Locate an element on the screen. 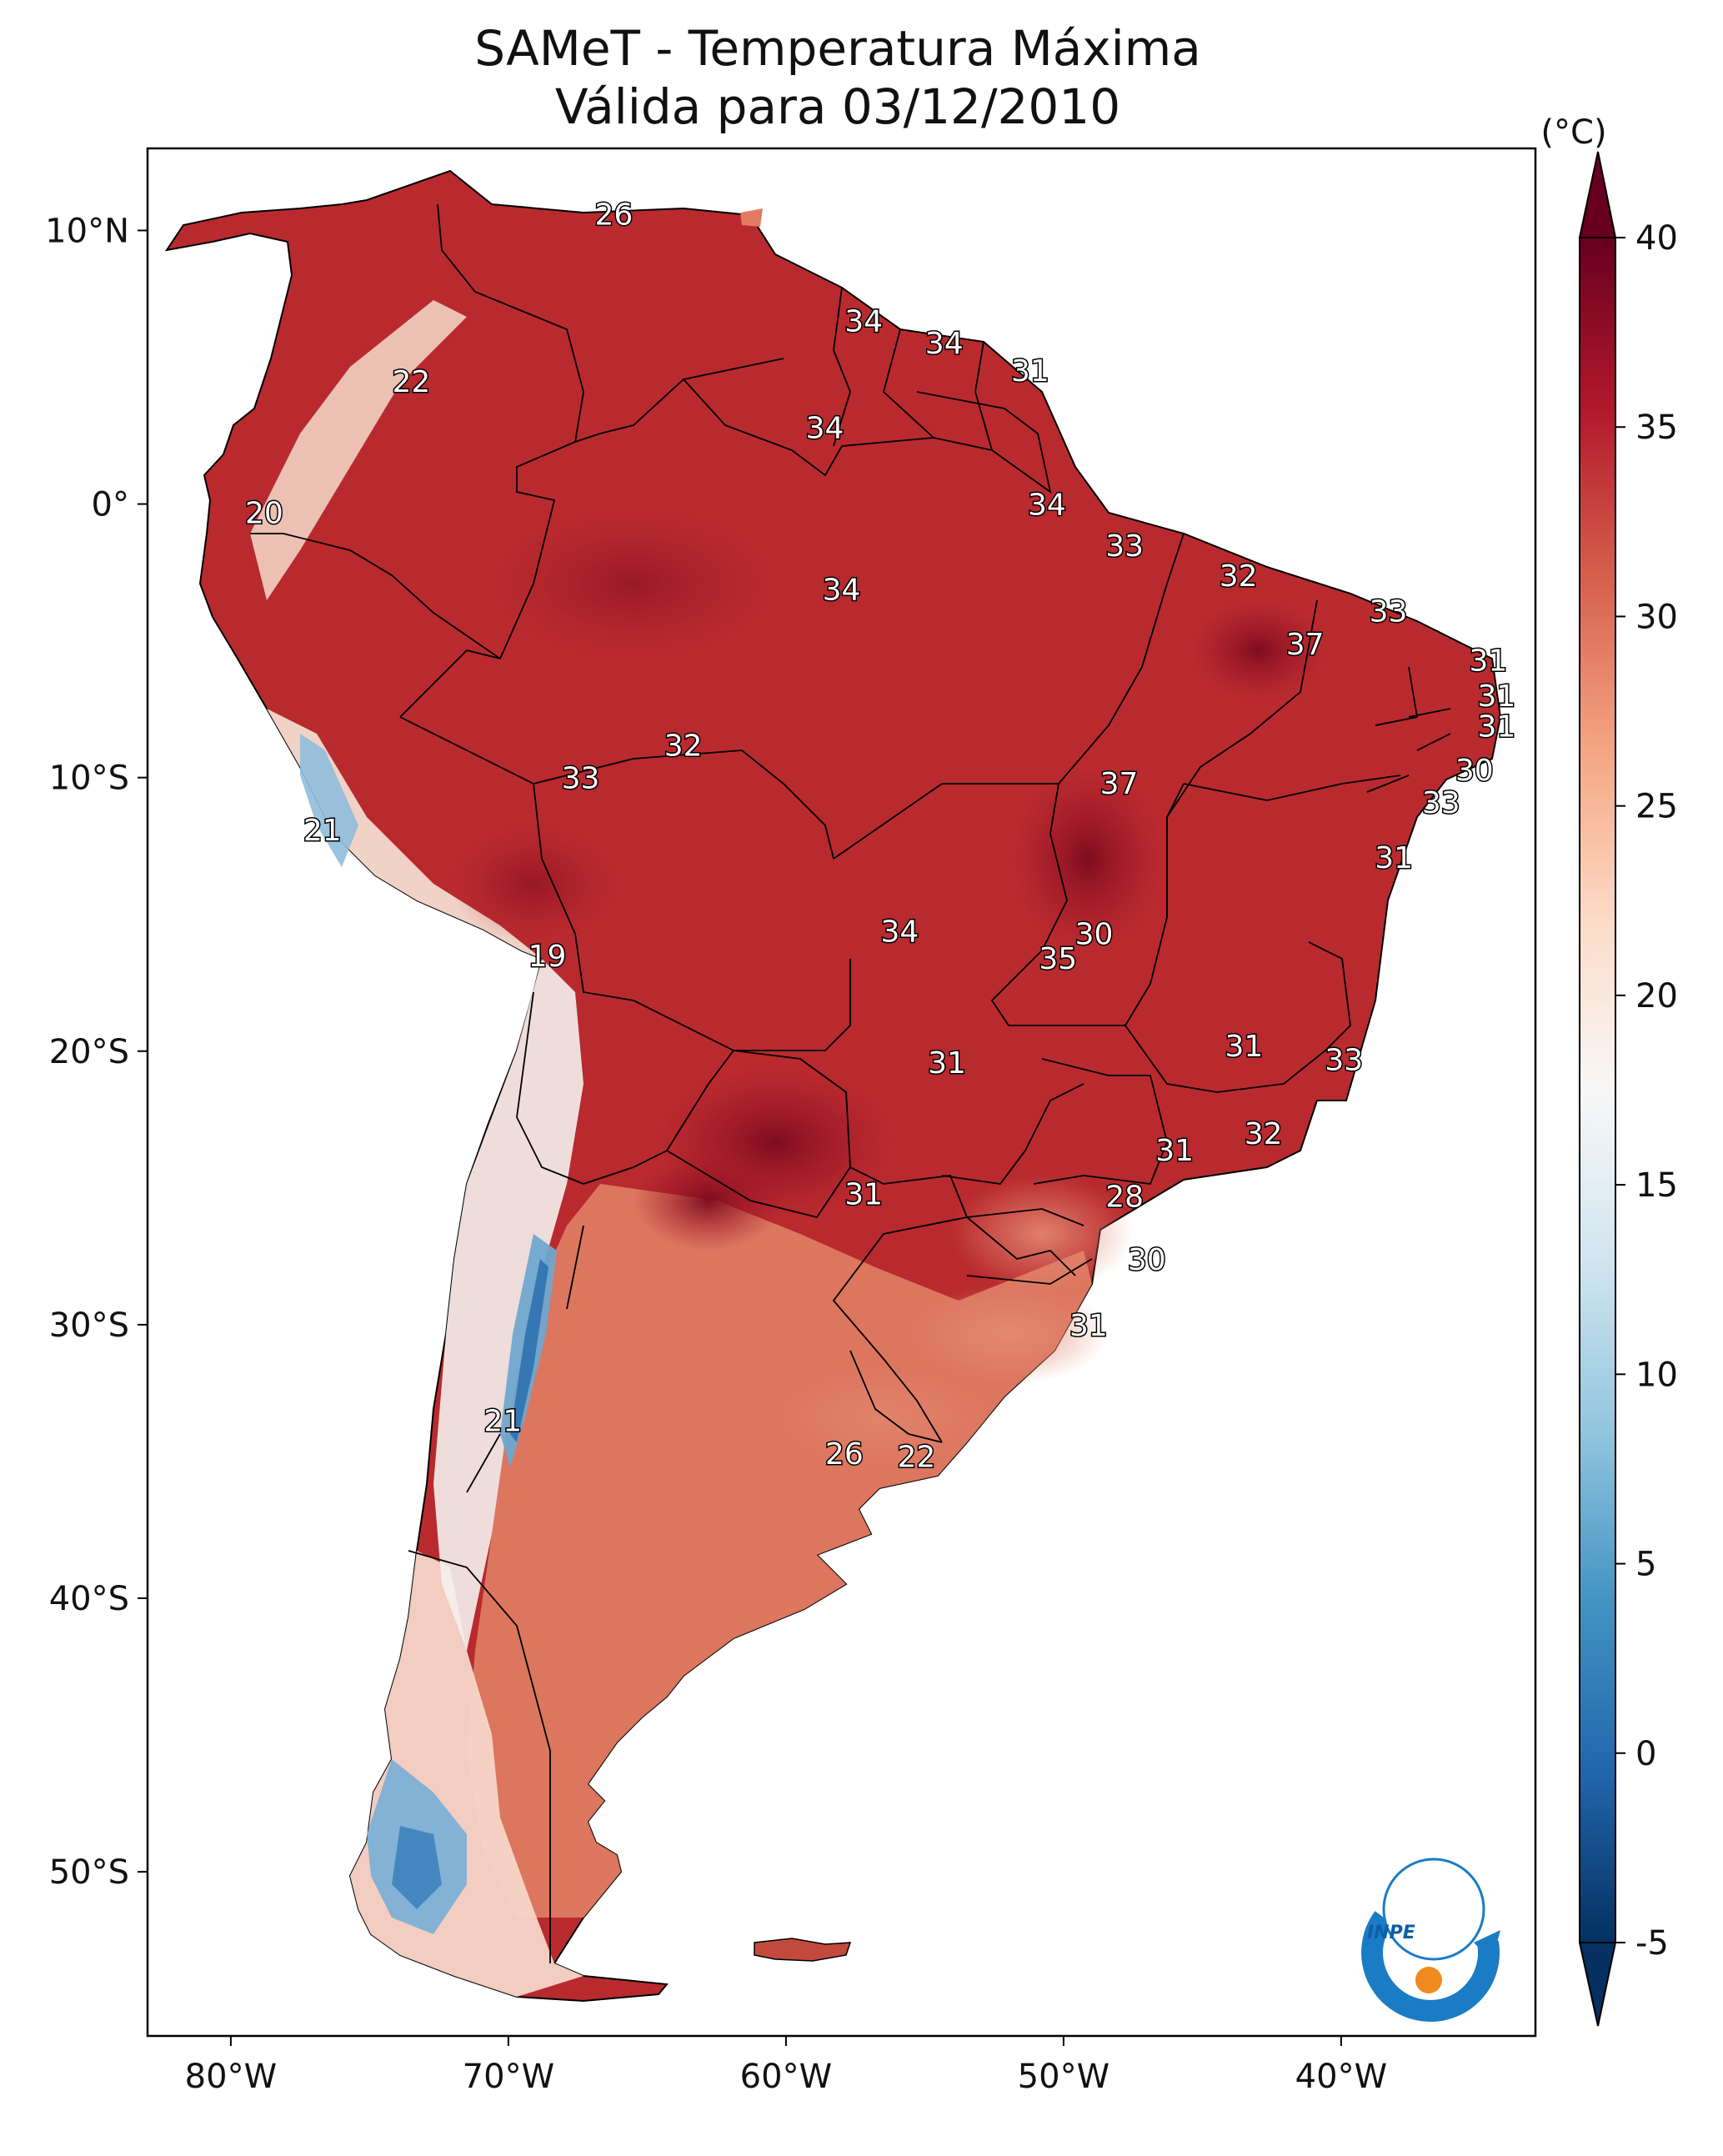 This screenshot has width=1723, height=2156. caribbean-islands is located at coordinates (751, 217).